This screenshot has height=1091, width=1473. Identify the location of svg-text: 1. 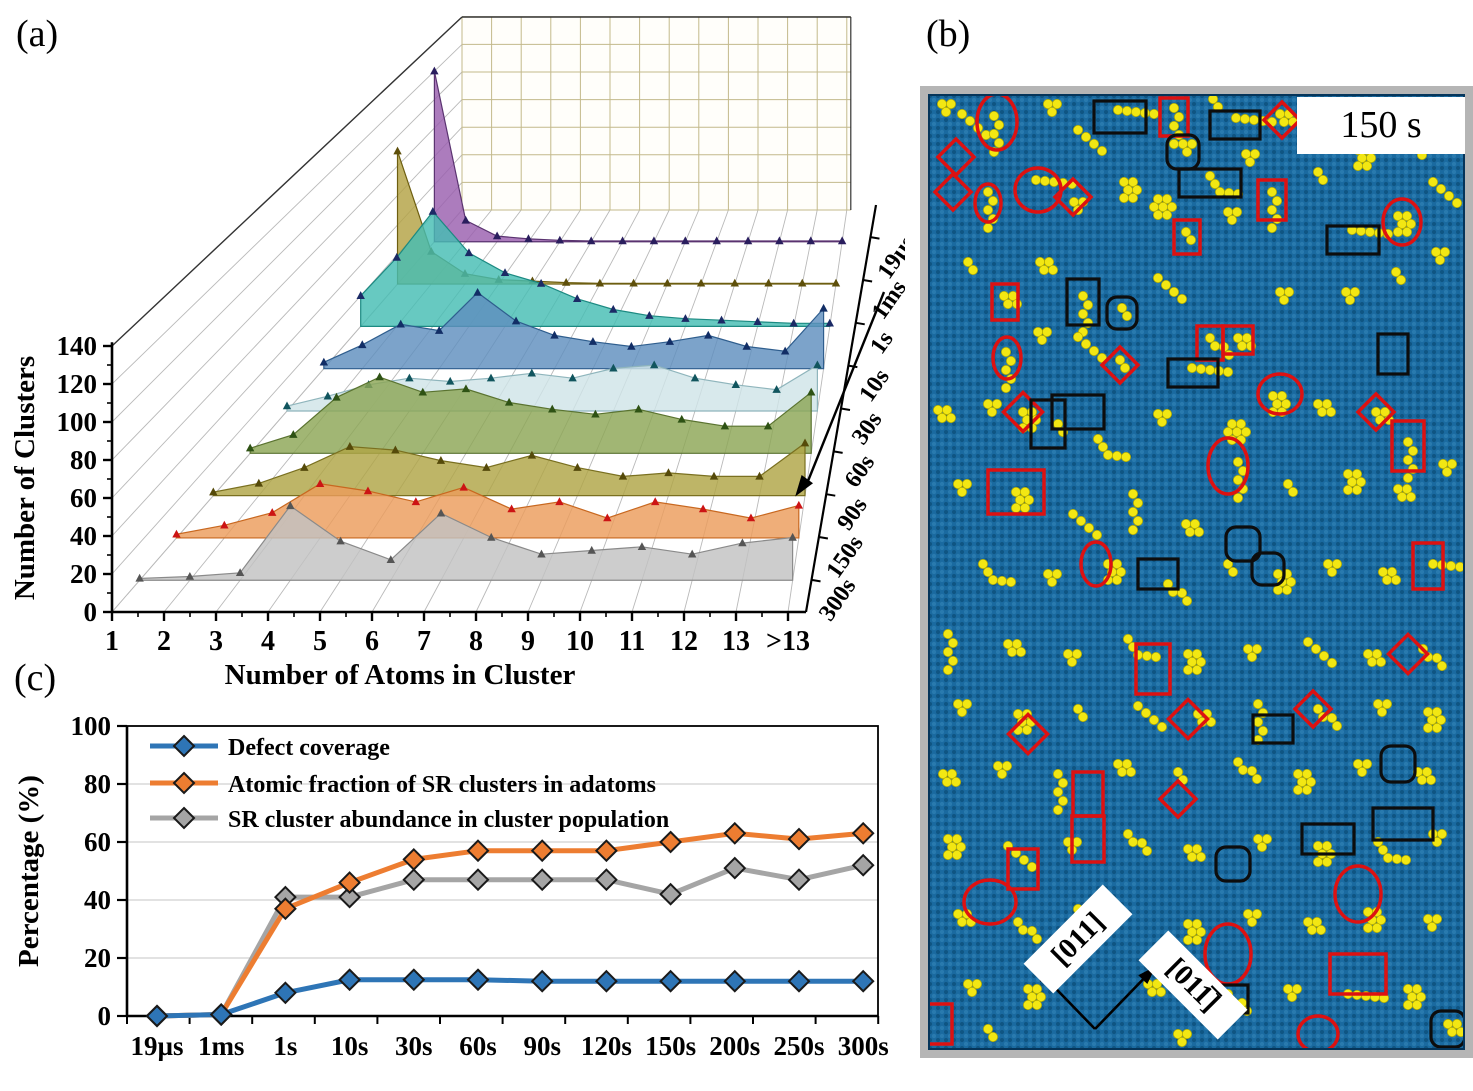
(112, 641).